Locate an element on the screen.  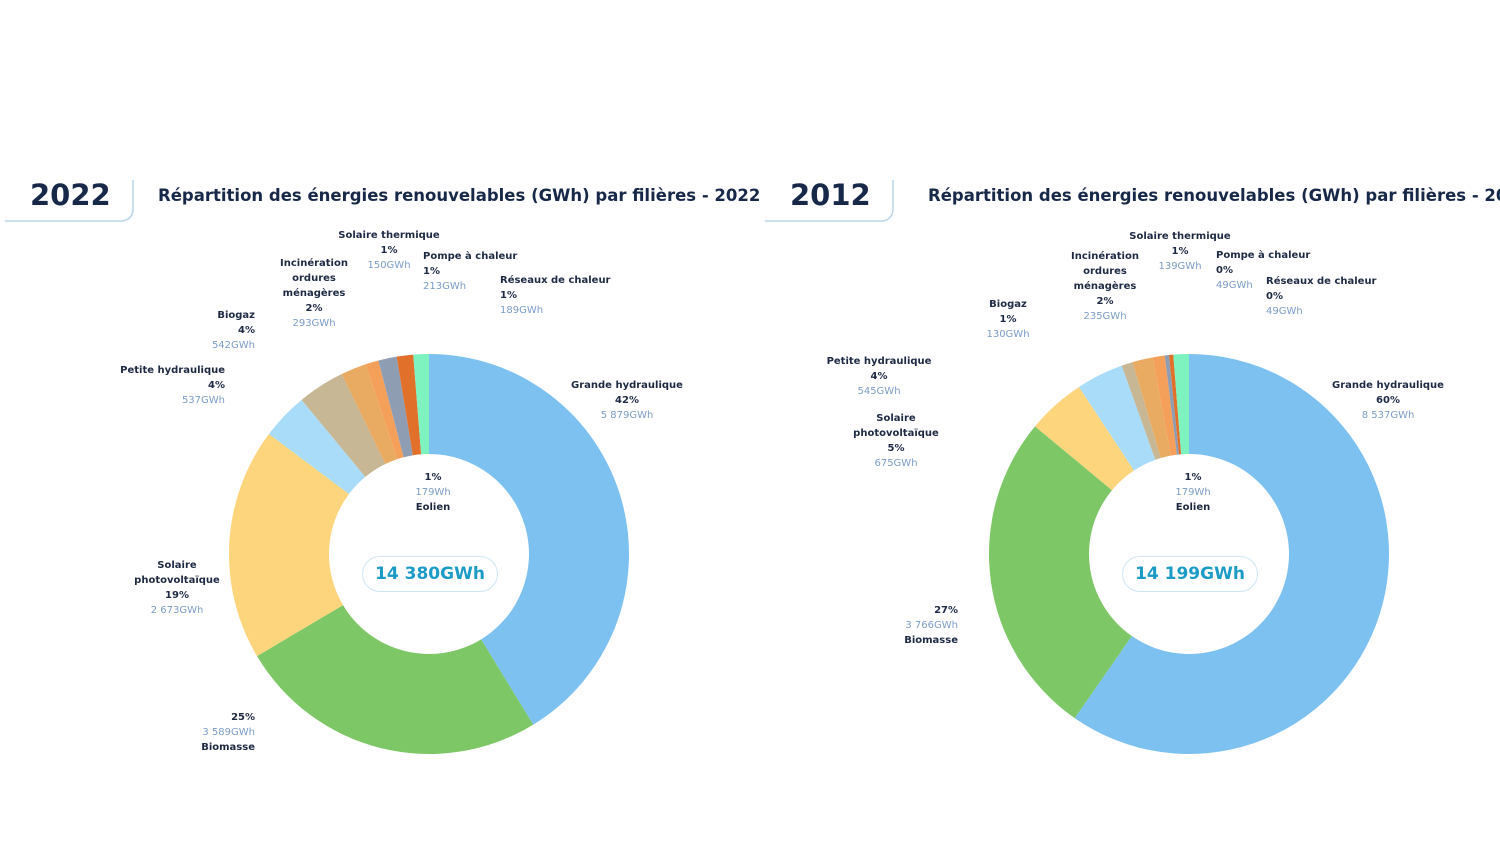
slice-label: Grande hydraulique 60% 8 537GWh is located at coordinates (1388, 400).